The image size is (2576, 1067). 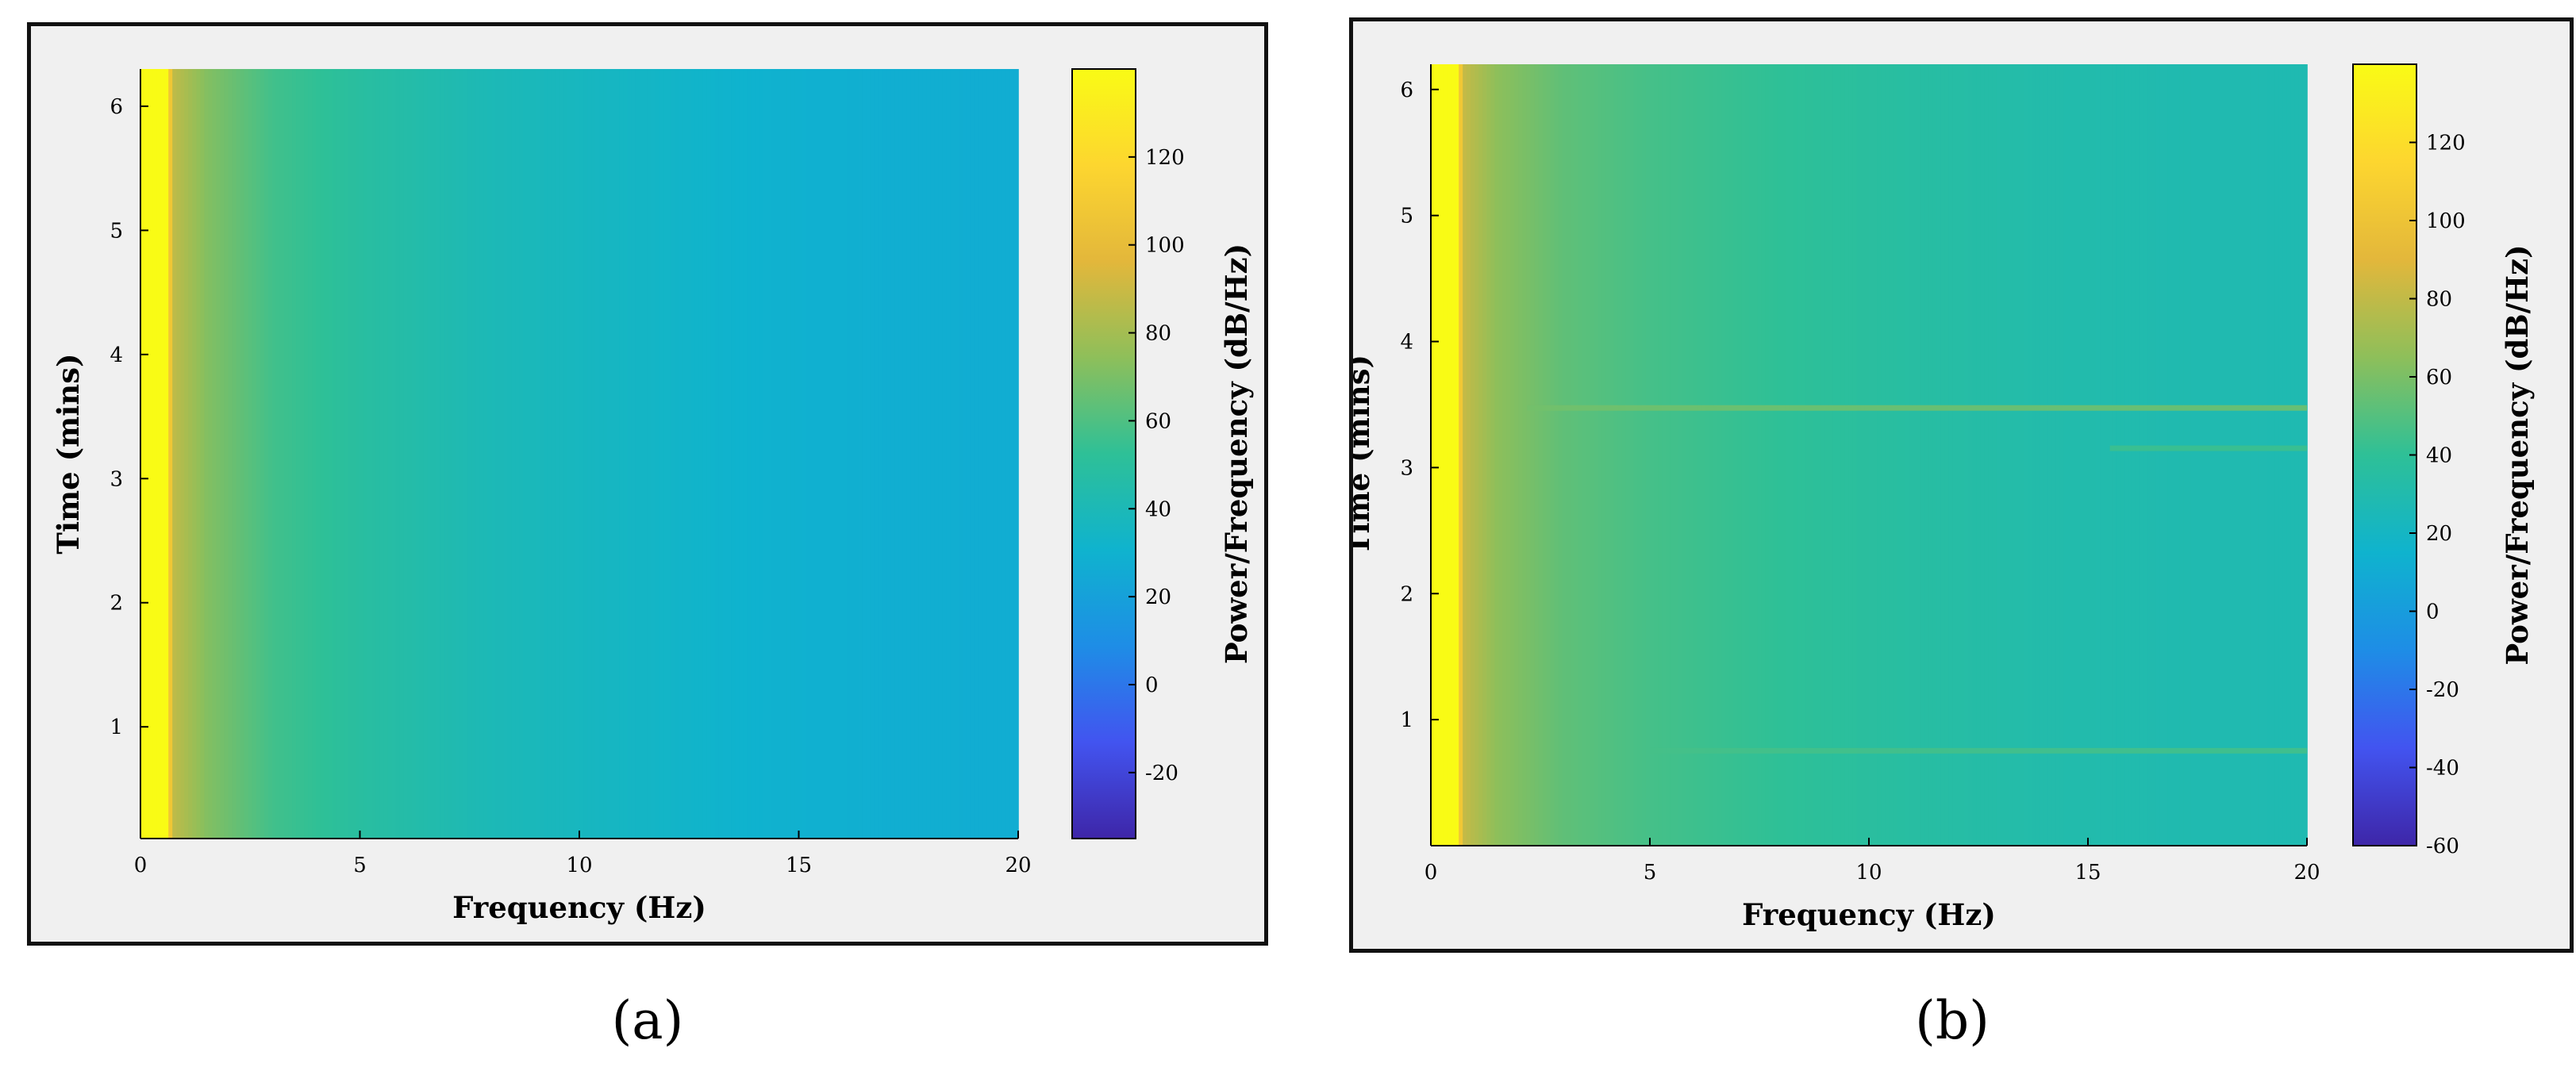 What do you see at coordinates (1236, 454) in the screenshot?
I see `chart-a-colorbar-title: Power/Frequency (dB/Hz)` at bounding box center [1236, 454].